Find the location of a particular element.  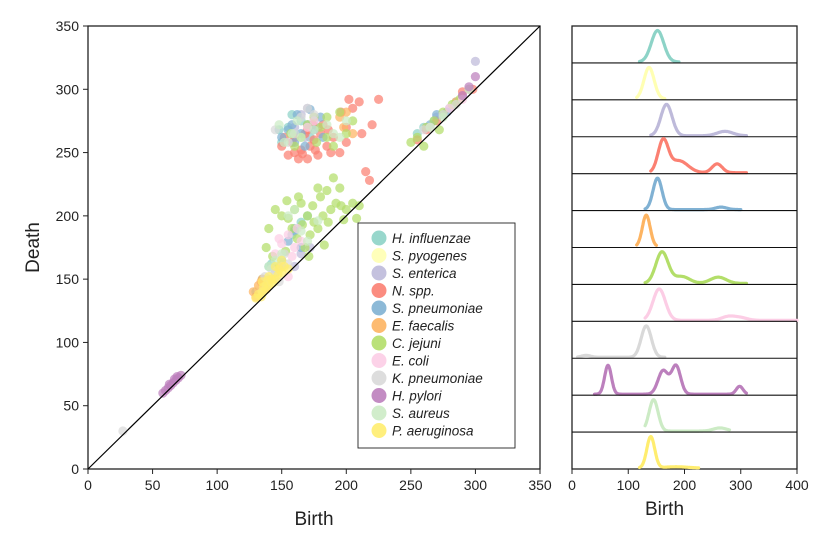

x-tick-label: 200 is located at coordinates (347, 485).